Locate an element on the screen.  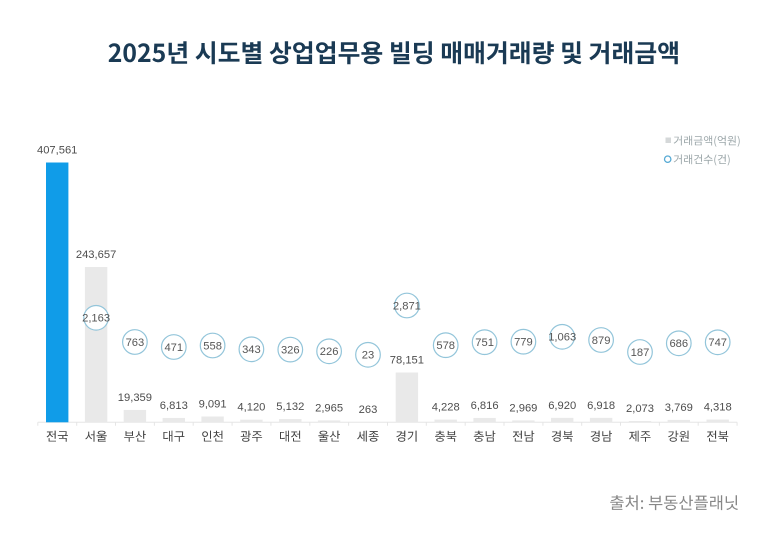
svg-text: 6,920 is located at coordinates (562, 406).